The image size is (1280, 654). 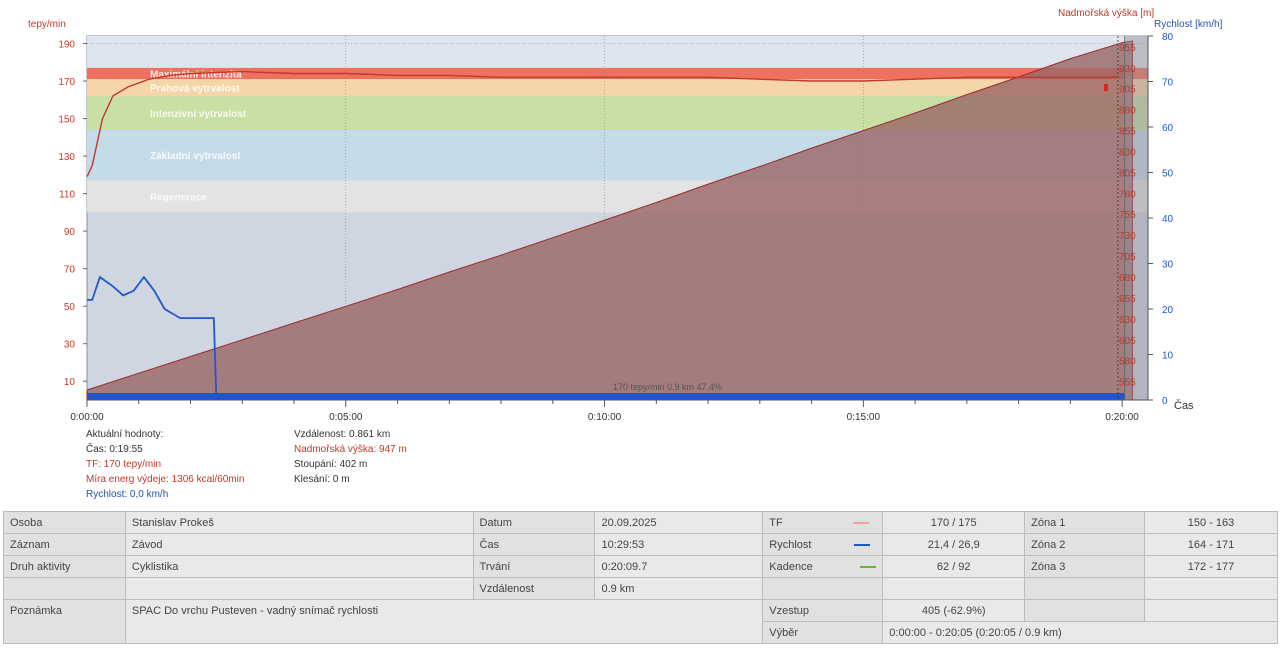 I want to click on altitude-tick-label: 580, so click(x=1127, y=362).